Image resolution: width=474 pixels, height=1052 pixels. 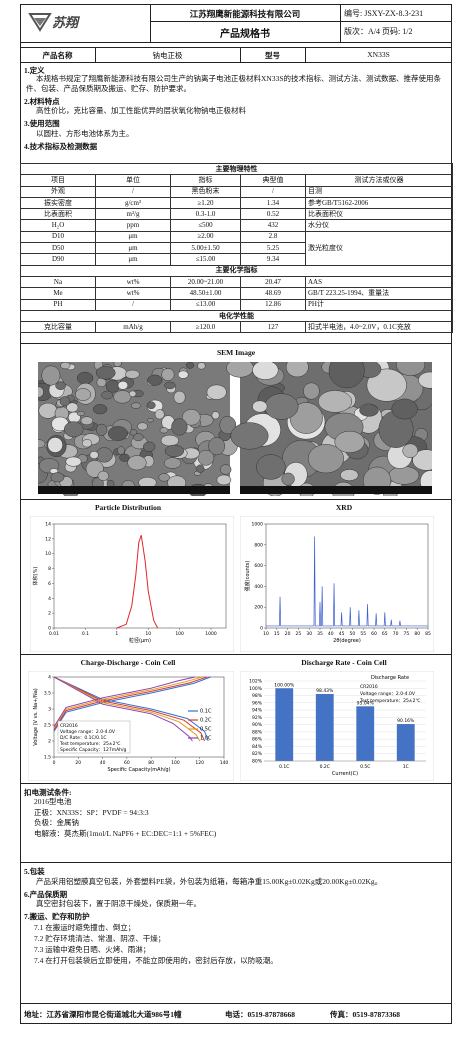 I want to click on x-axis-label: Specific Capacity(mAh/g), so click(x=138, y=770).